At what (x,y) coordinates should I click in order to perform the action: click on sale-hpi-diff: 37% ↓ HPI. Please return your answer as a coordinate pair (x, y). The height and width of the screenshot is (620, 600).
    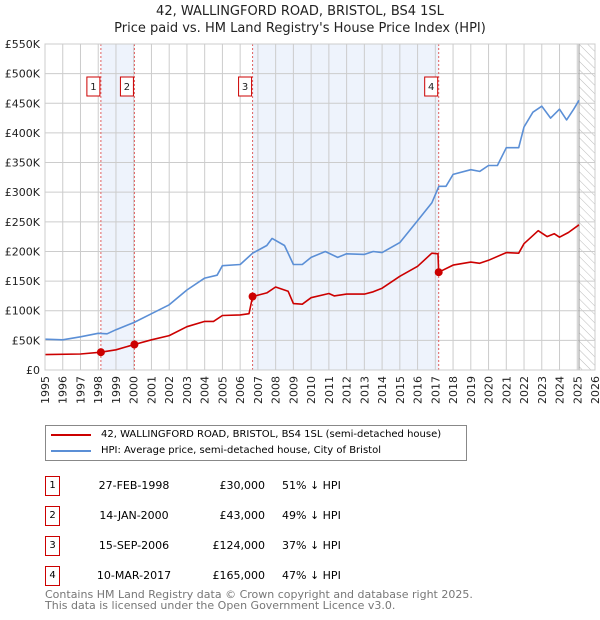
    Looking at the image, I should click on (311, 545).